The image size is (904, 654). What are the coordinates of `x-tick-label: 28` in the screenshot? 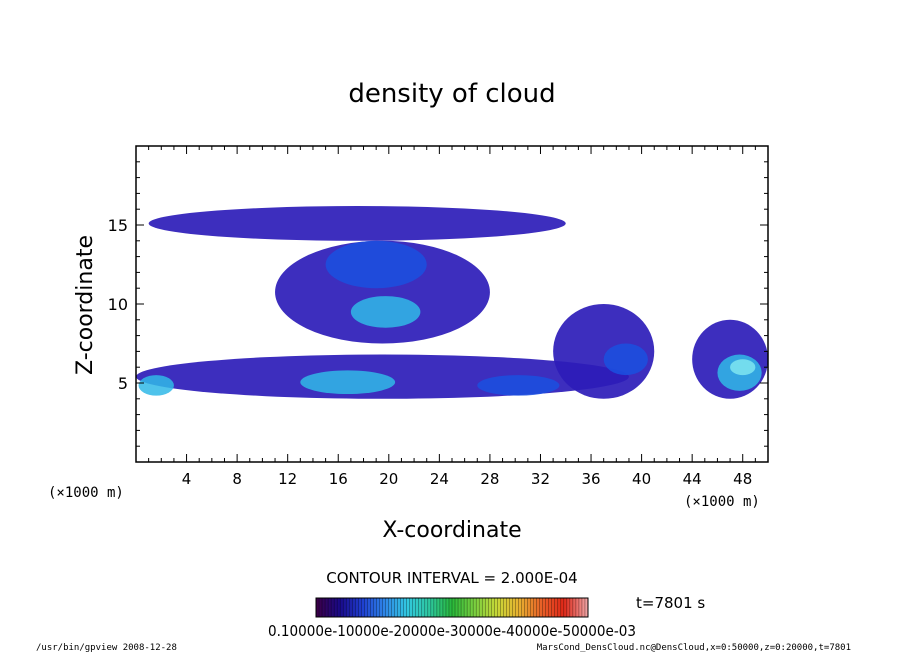 It's located at (489, 479).